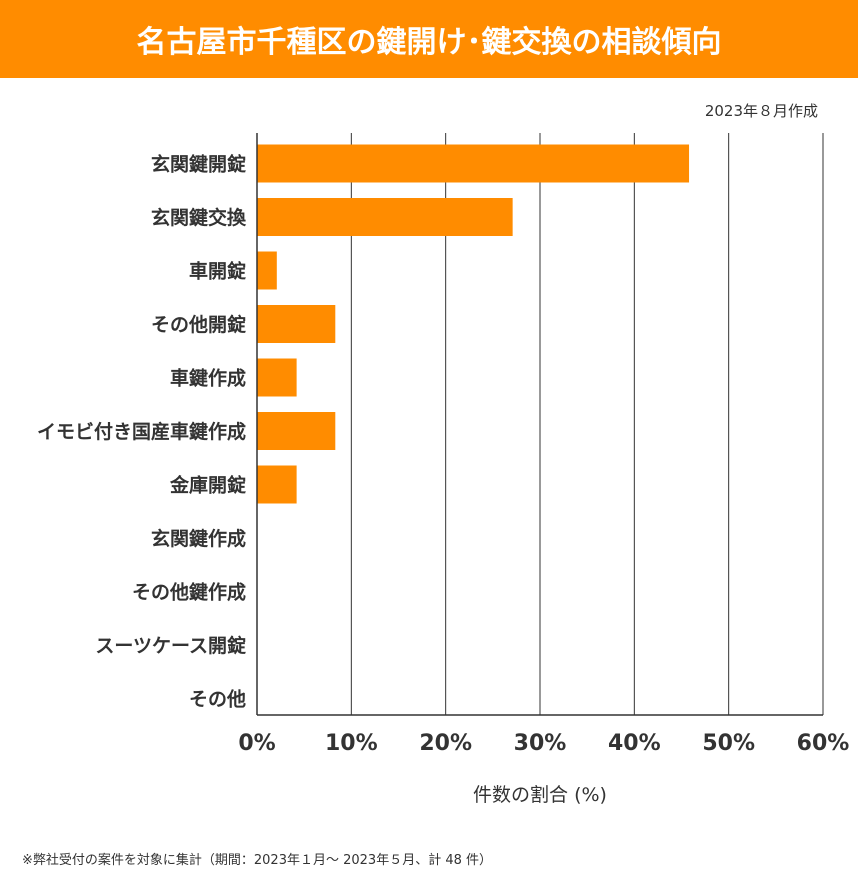 The width and height of the screenshot is (858, 872). What do you see at coordinates (540, 795) in the screenshot?
I see `x-axis-label: 件数の割合 (%)` at bounding box center [540, 795].